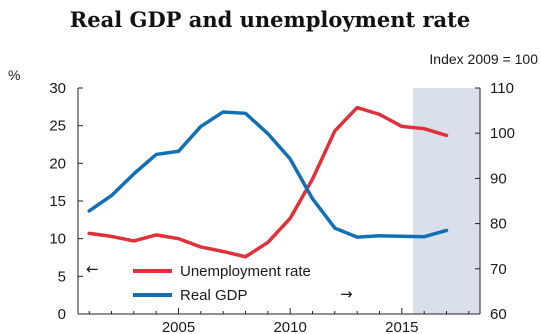 This screenshot has width=541, height=334. Describe the element at coordinates (178, 326) in the screenshot. I see `x-tick-label: 2005` at that location.